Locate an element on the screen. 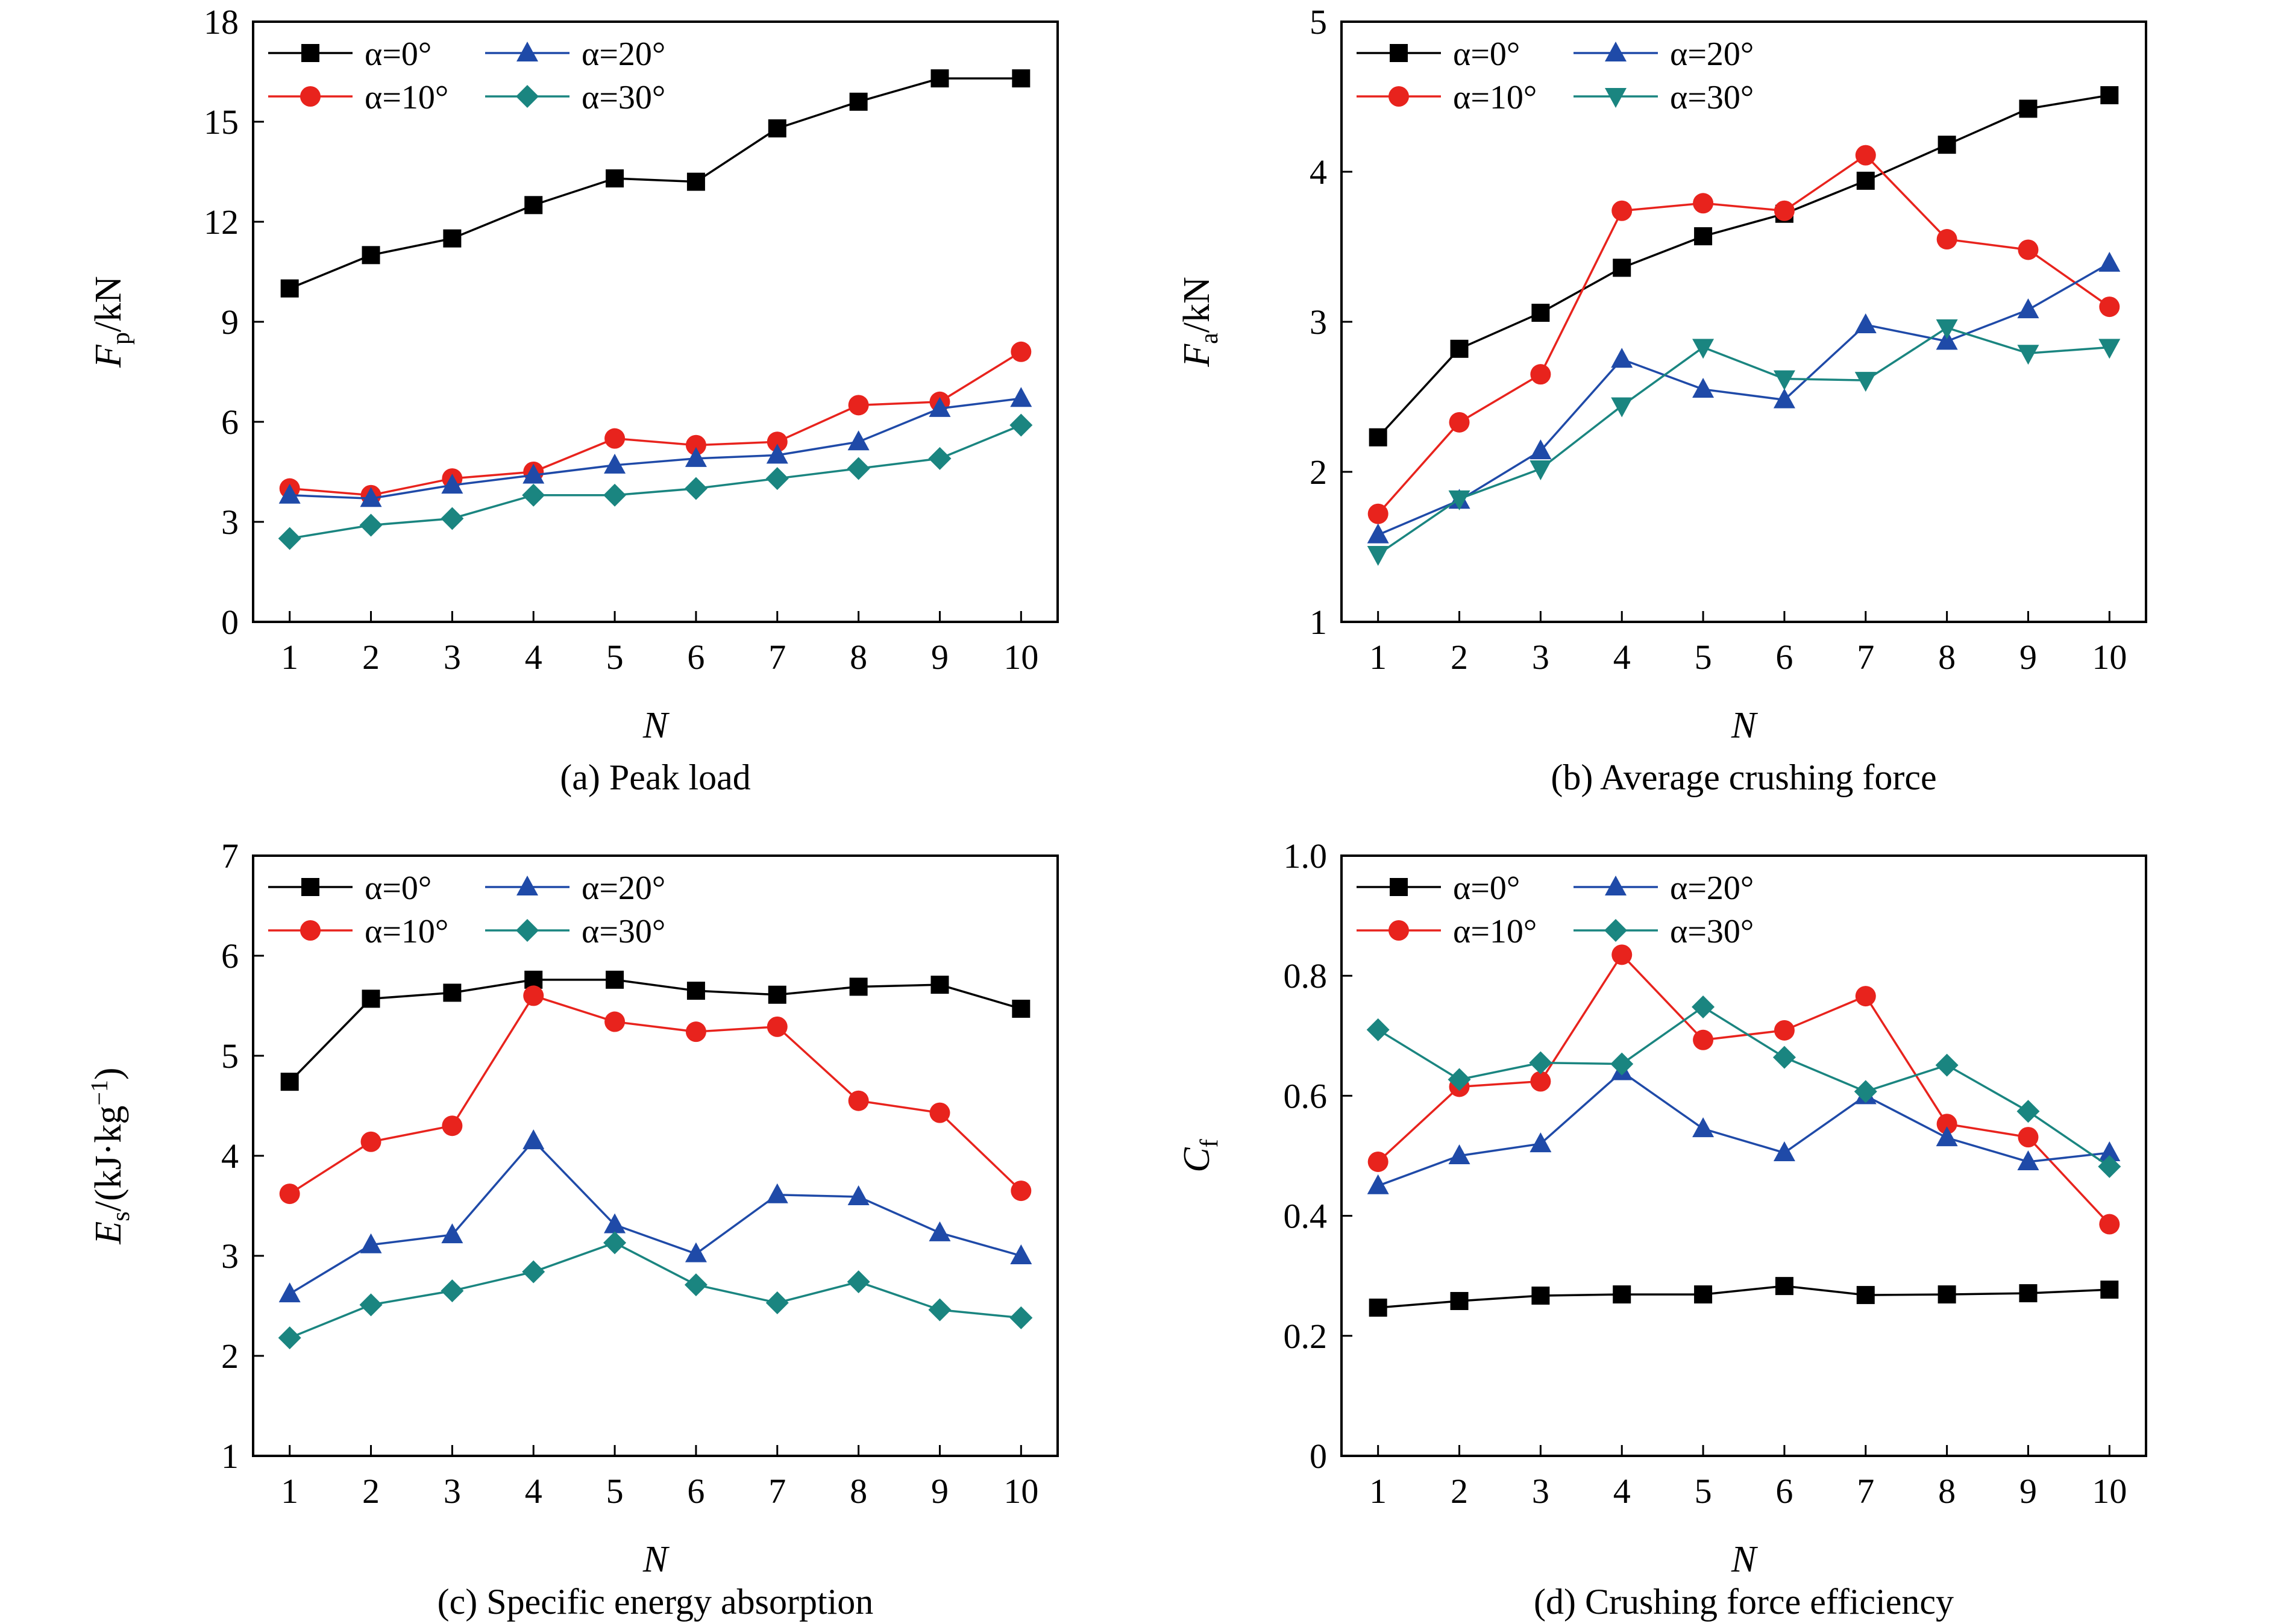 The width and height of the screenshot is (2278, 1624). y-axis-title: Fa/kN is located at coordinates (1199, 322).